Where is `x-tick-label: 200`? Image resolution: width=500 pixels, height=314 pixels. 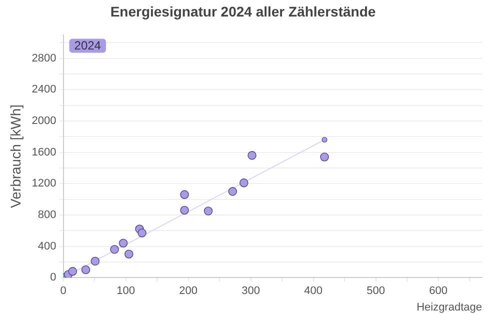
x-tick-label: 200 is located at coordinates (188, 291).